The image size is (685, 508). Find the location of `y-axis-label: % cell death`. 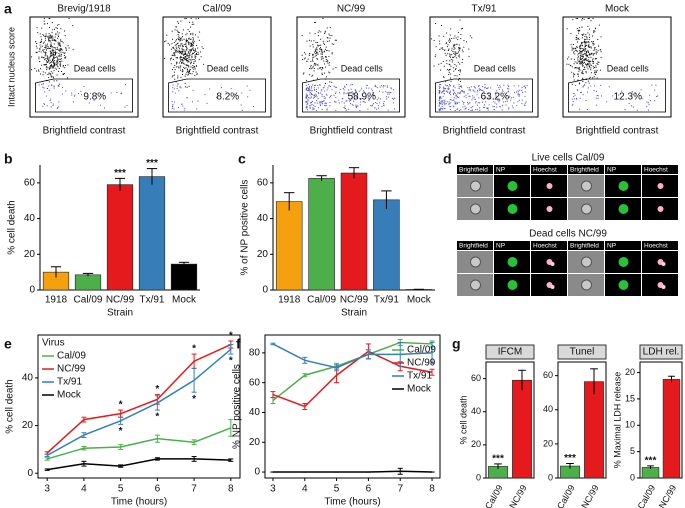

y-axis-label: % cell death is located at coordinates (463, 419).